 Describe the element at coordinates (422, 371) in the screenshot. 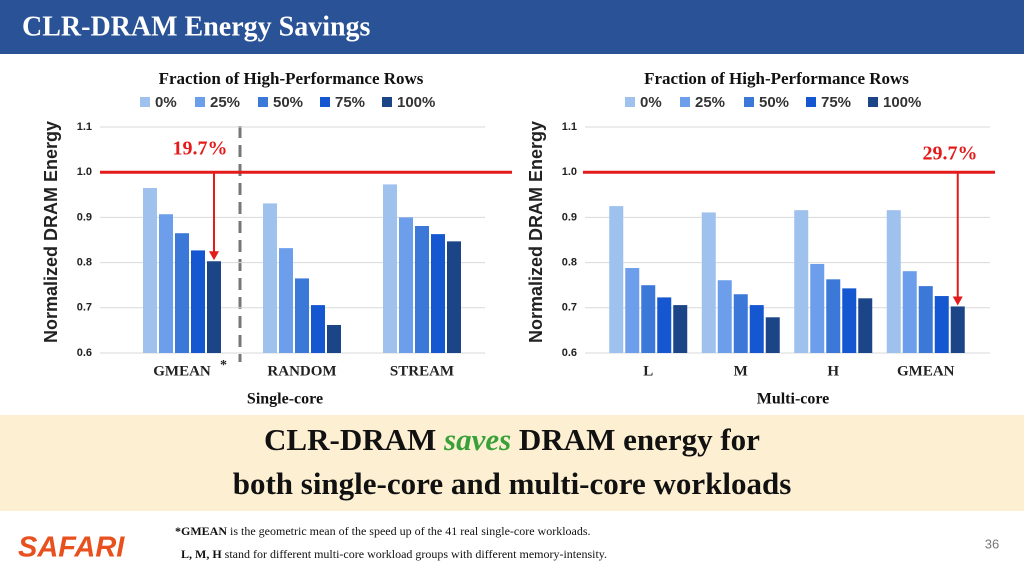

I see `x-tick-label: STREAM` at that location.